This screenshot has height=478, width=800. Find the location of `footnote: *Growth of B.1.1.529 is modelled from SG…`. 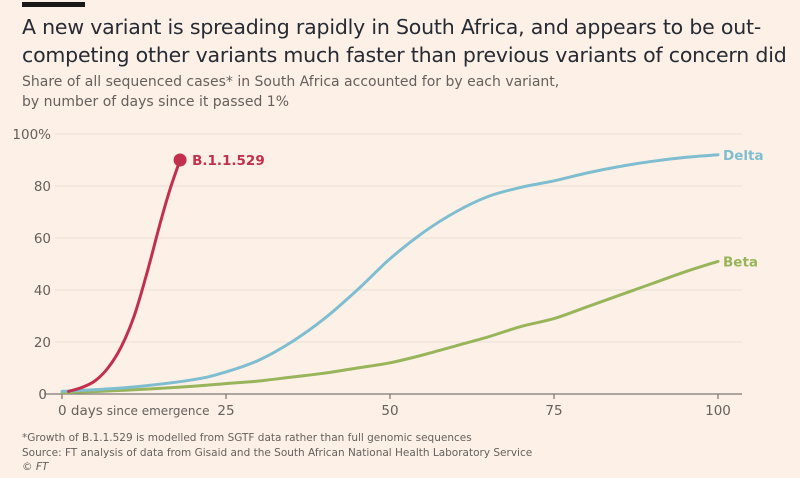

footnote: *Growth of B.1.1.529 is modelled from SG… is located at coordinates (247, 438).